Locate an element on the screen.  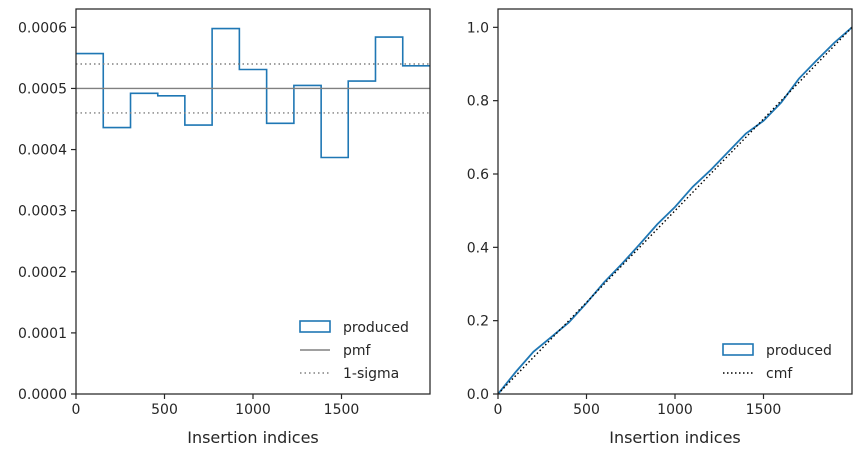
r-y-tick-label: 0.6 is located at coordinates (478, 175).